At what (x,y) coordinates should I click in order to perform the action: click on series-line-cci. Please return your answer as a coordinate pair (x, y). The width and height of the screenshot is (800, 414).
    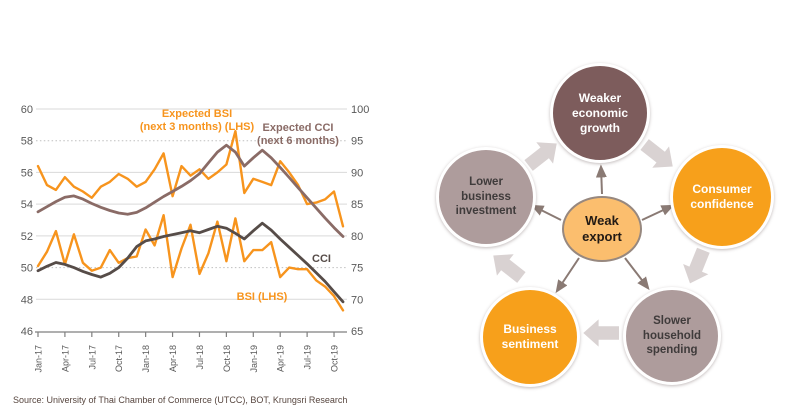
    Looking at the image, I should click on (190, 262).